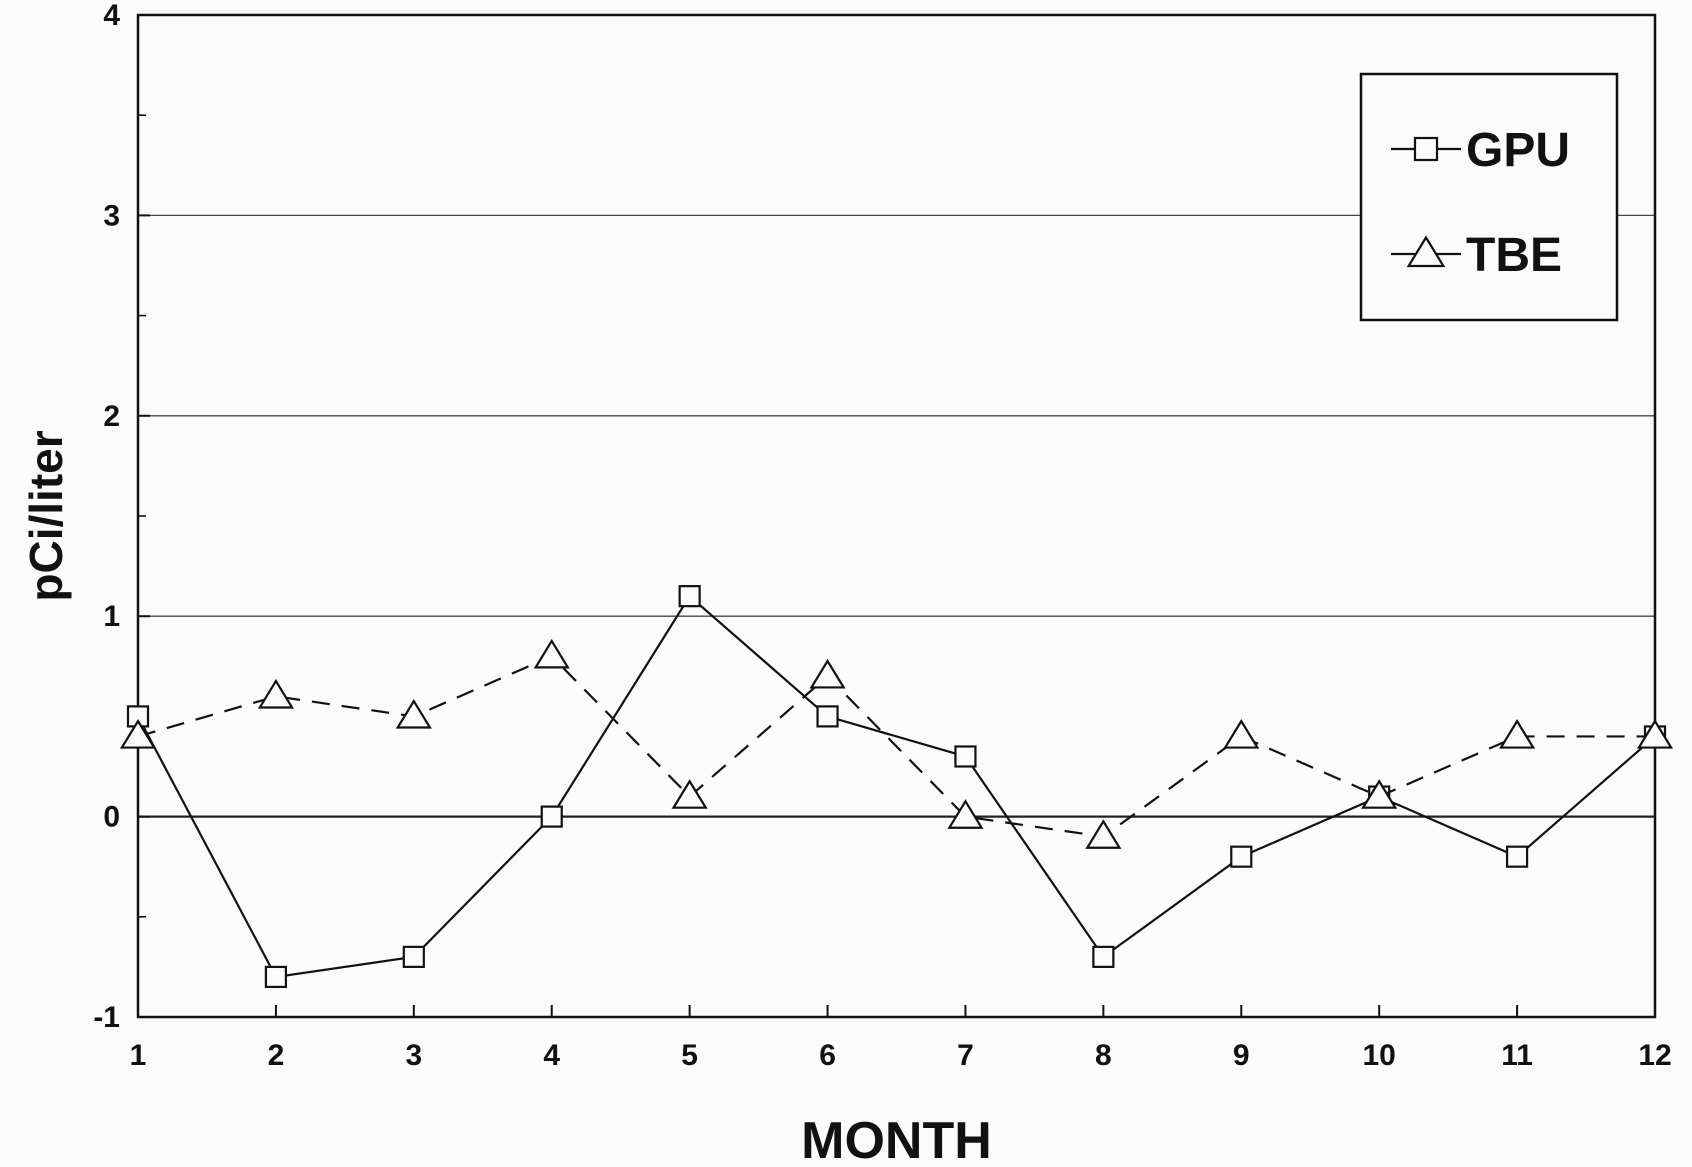 This screenshot has height=1167, width=1692. What do you see at coordinates (1378, 1055) in the screenshot?
I see `x-tick-label: 10` at bounding box center [1378, 1055].